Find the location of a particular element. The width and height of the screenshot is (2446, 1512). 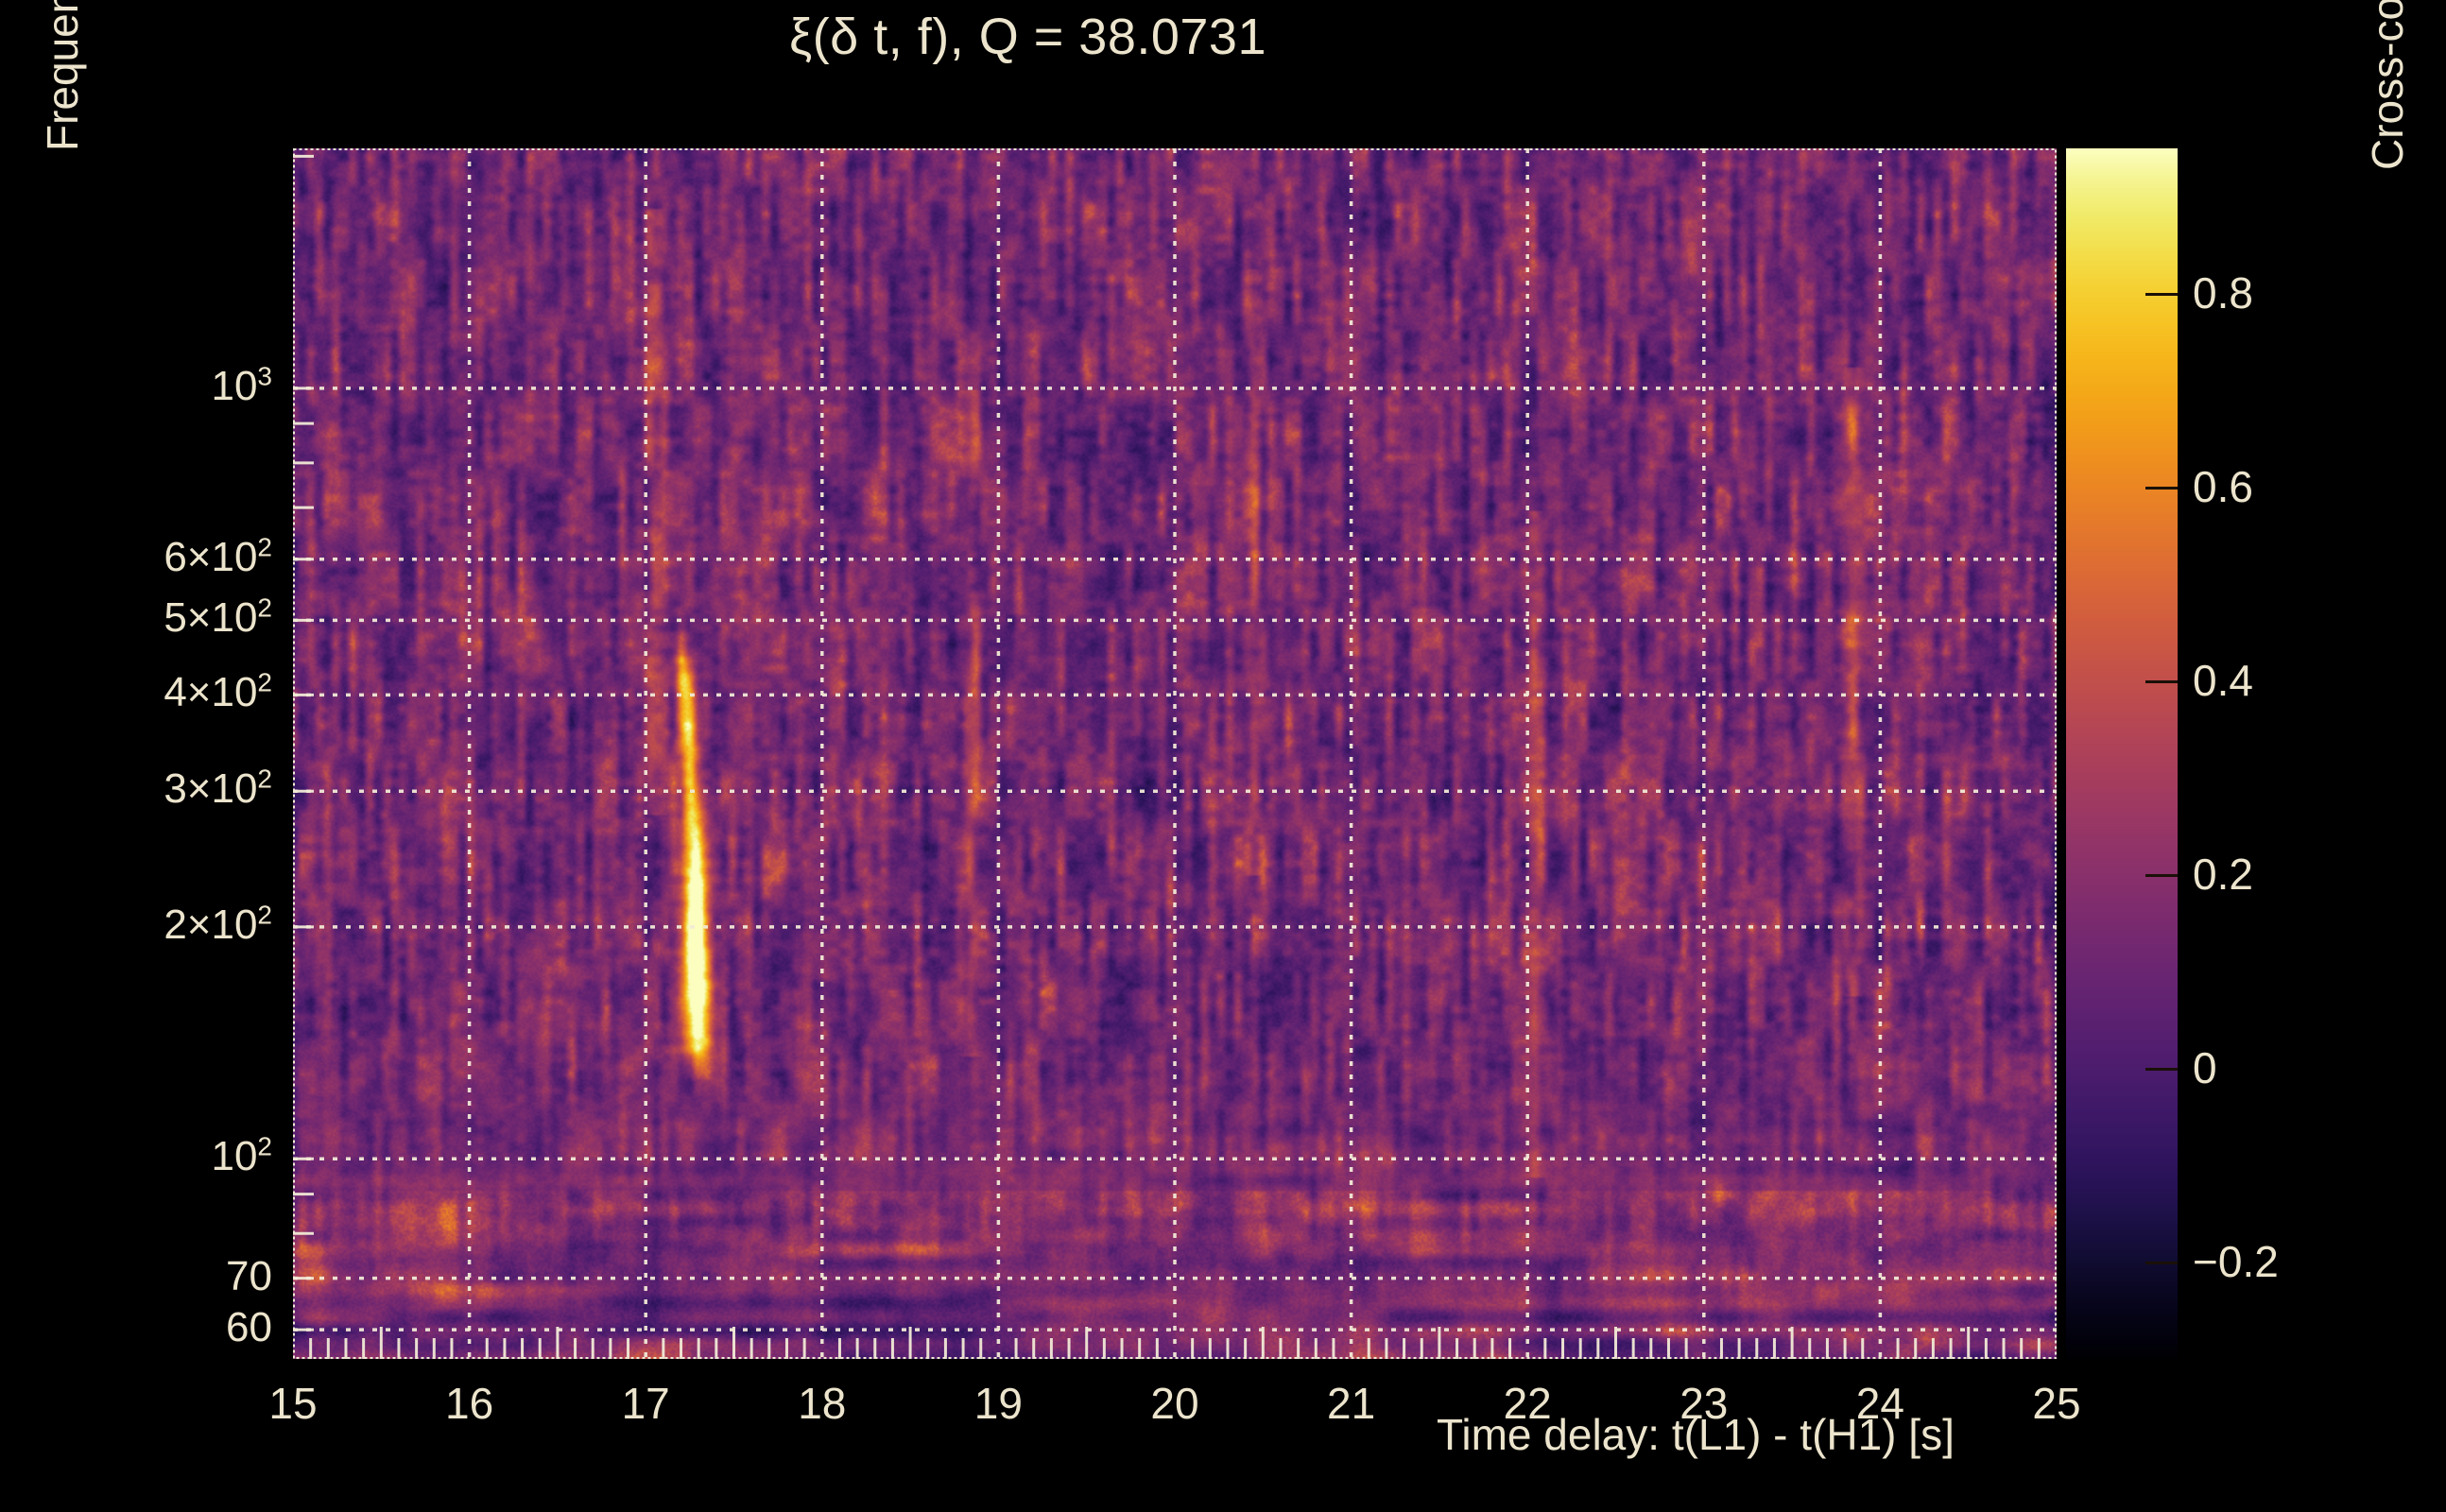

x-tick-label: 20 is located at coordinates (1174, 1403).